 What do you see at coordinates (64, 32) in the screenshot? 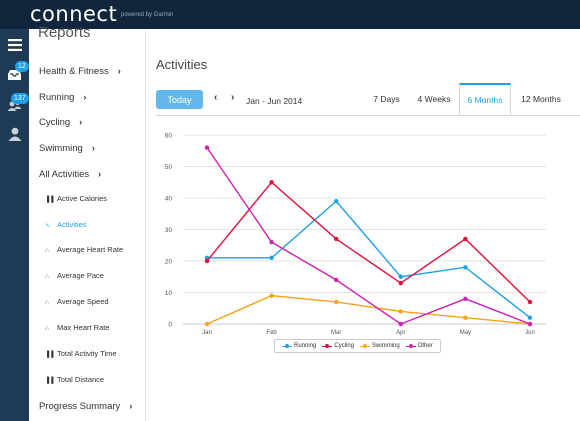
I see `sidebar-title: Reports` at bounding box center [64, 32].